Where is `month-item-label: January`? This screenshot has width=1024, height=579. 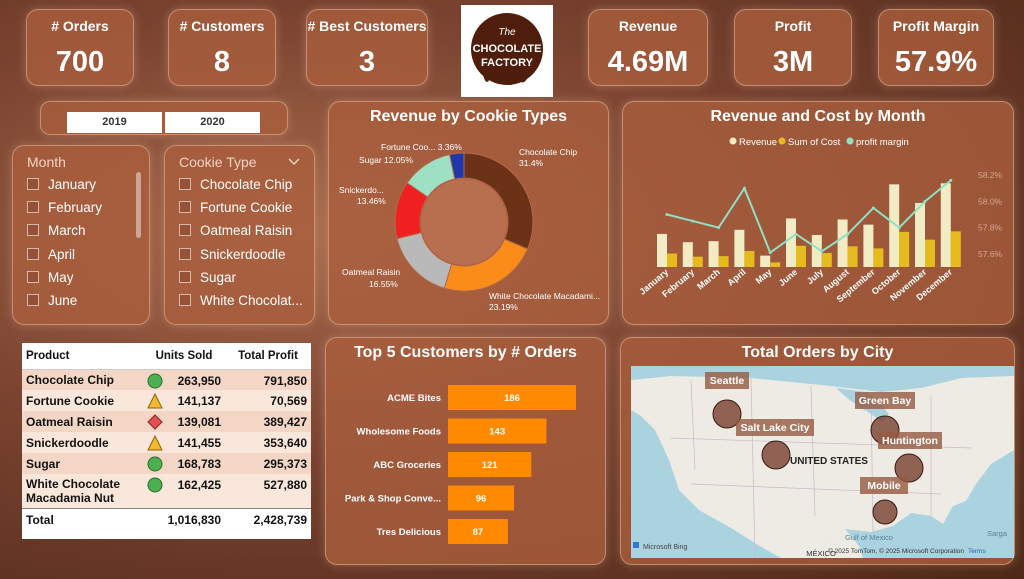 month-item-label: January is located at coordinates (72, 184).